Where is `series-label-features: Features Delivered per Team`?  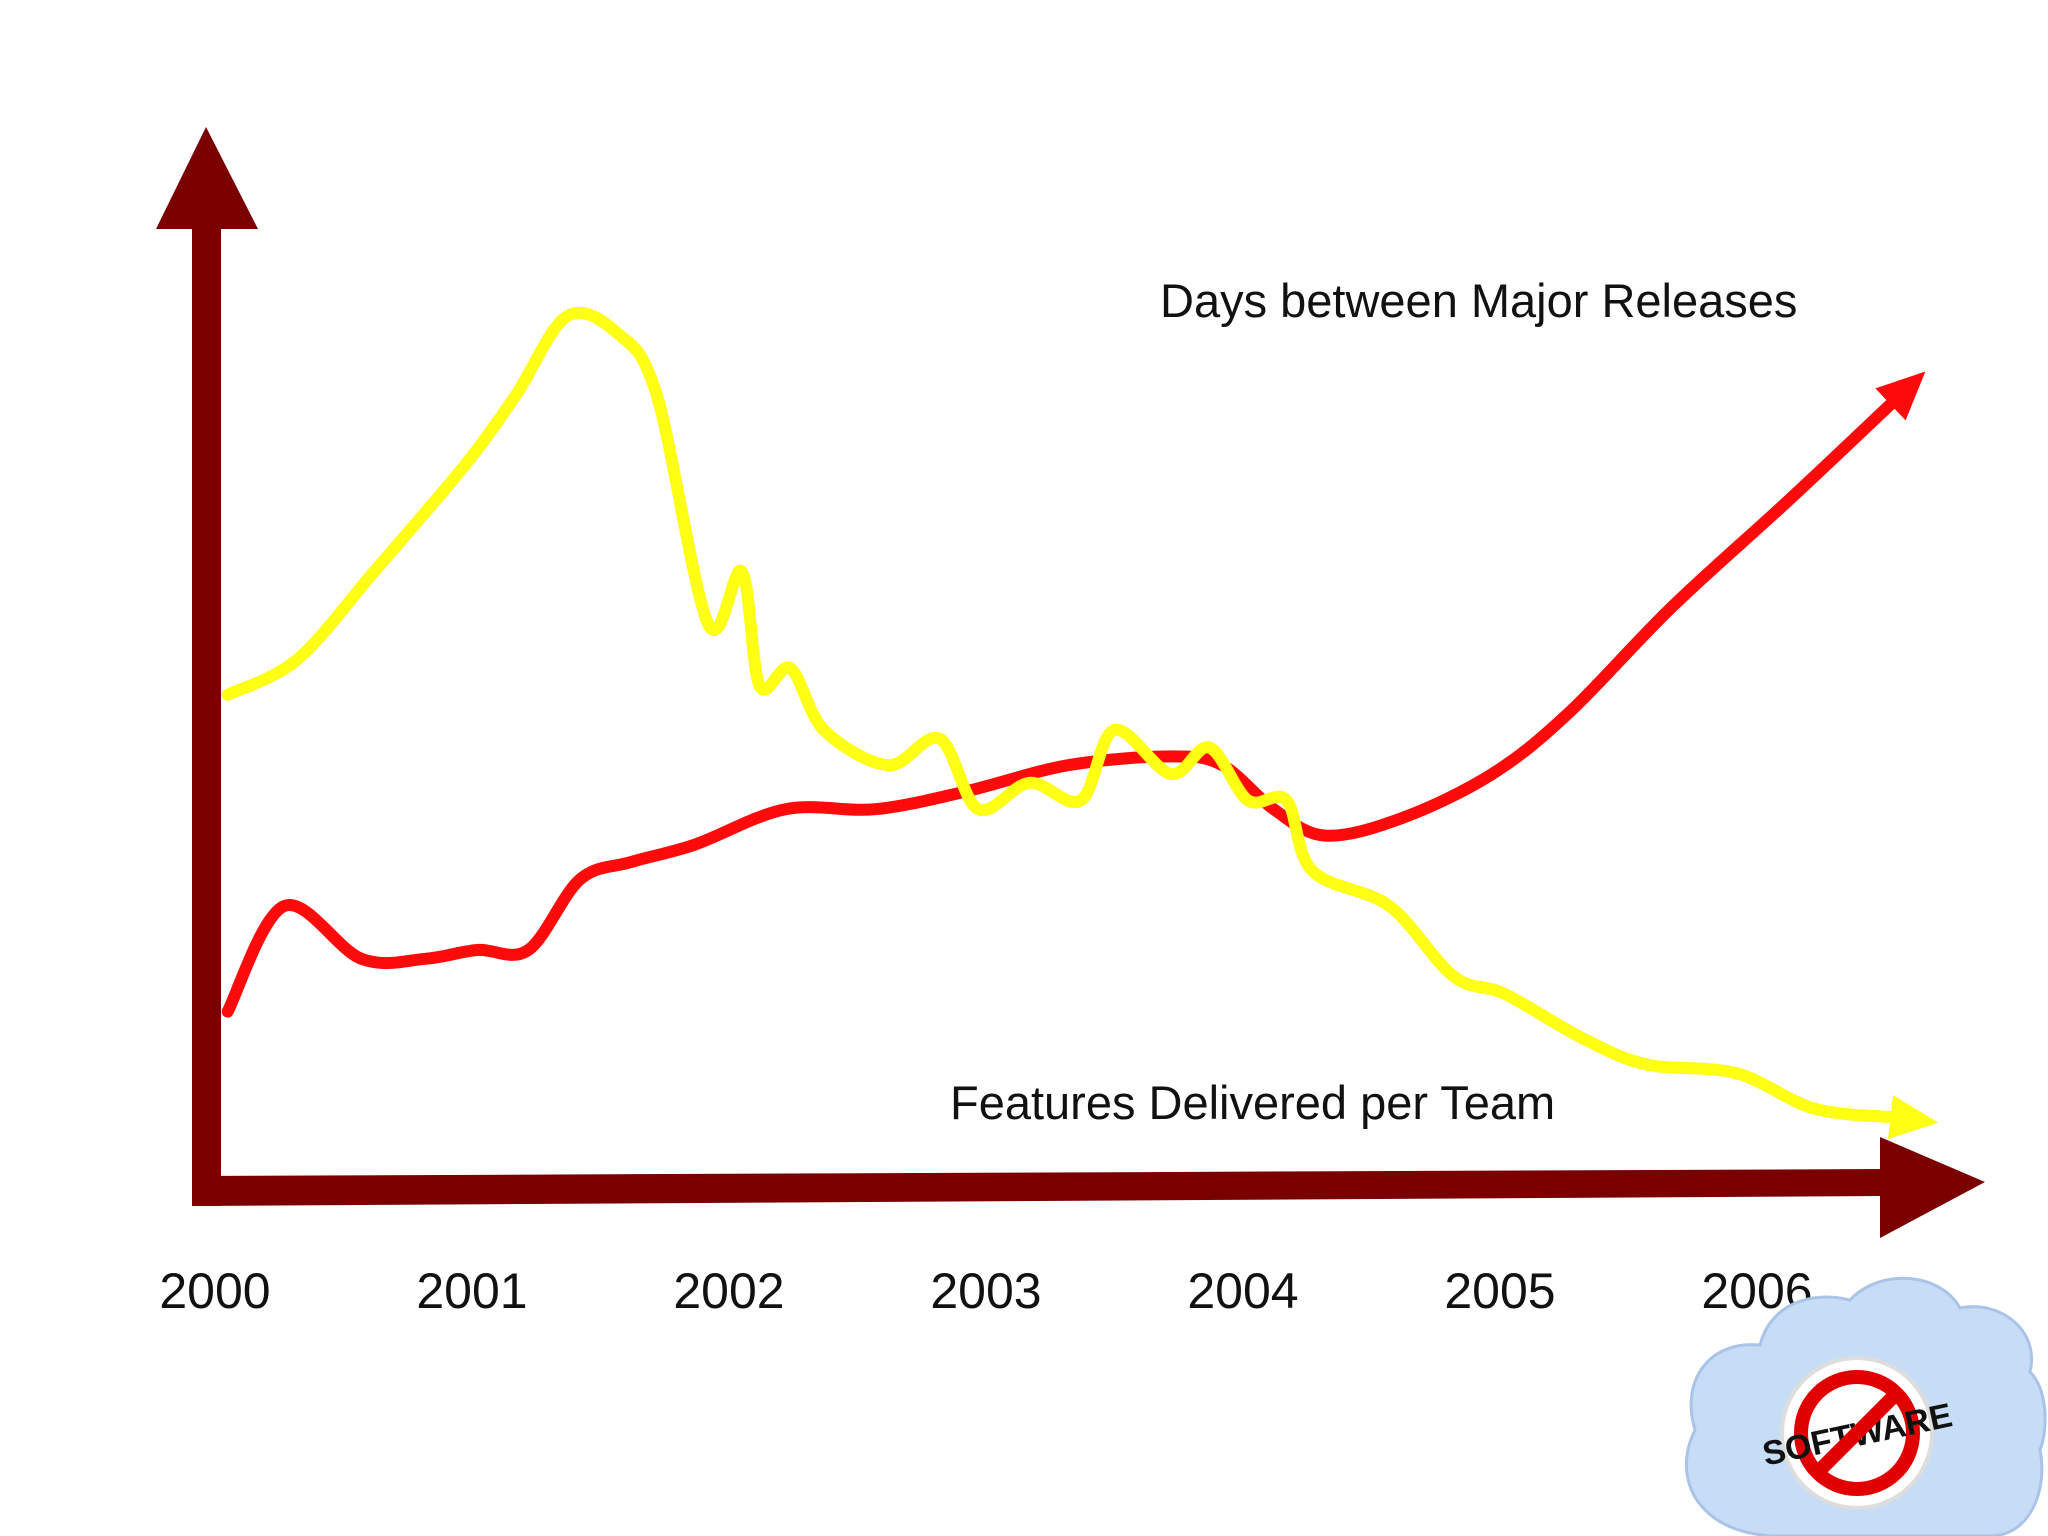 series-label-features: Features Delivered per Team is located at coordinates (1252, 1102).